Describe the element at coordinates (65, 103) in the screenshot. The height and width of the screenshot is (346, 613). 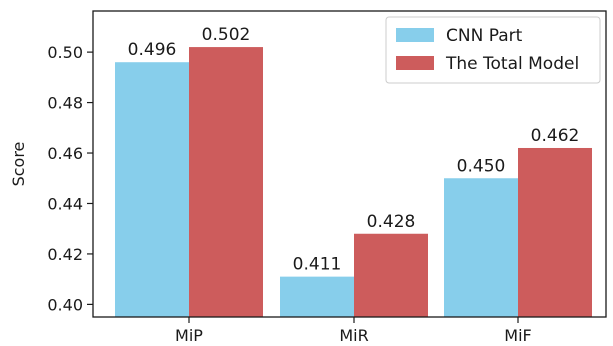
I see `y-tick-label: 0.48` at that location.